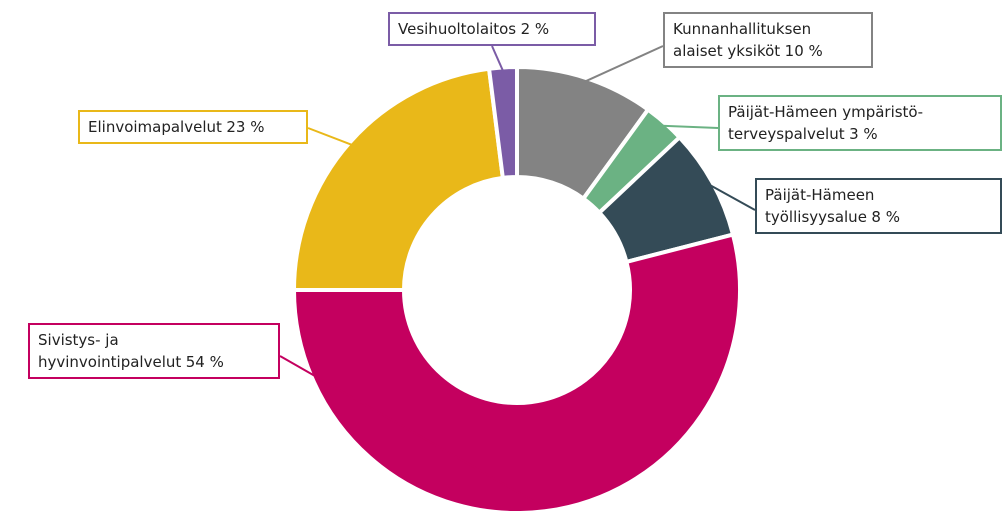 This screenshot has width=1002, height=511. Describe the element at coordinates (863, 134) in the screenshot. I see `value-label: 3 %` at that location.